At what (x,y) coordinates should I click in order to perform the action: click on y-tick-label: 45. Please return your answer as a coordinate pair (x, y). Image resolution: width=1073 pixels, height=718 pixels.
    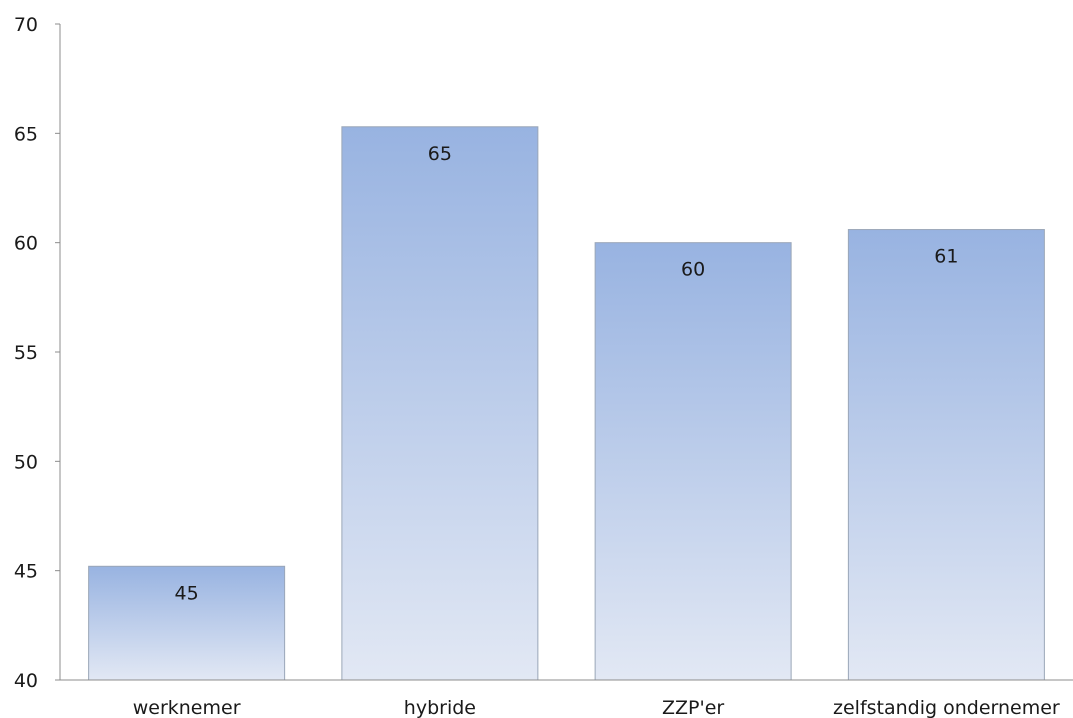
    Looking at the image, I should click on (26, 572).